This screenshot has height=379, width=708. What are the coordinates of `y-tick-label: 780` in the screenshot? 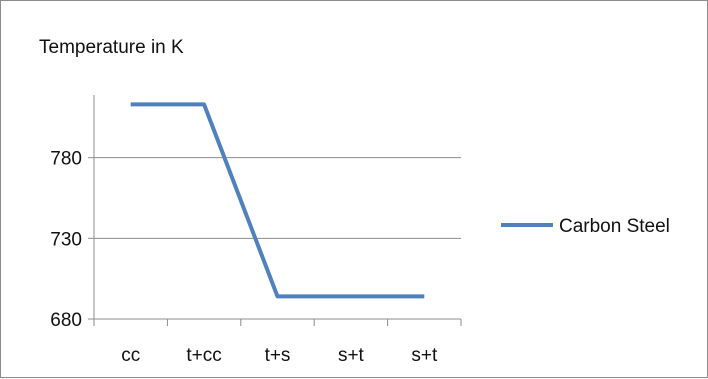 It's located at (66, 159).